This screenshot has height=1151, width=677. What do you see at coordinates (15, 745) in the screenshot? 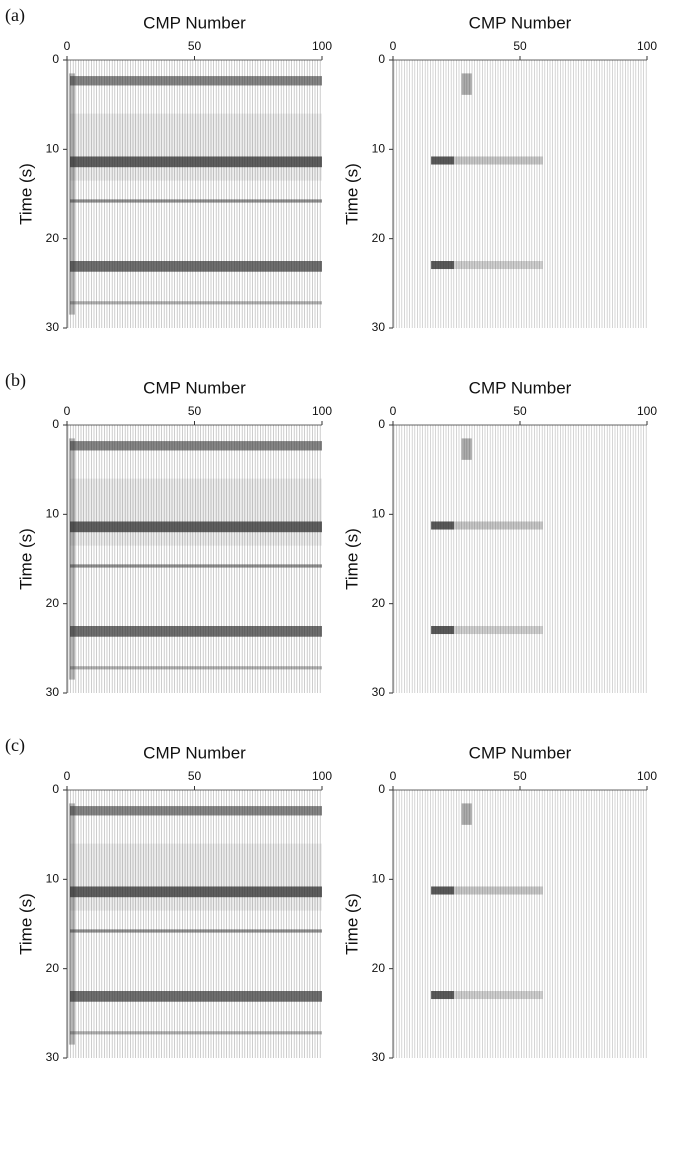
I see `panel-label: (c)` at bounding box center [15, 745].